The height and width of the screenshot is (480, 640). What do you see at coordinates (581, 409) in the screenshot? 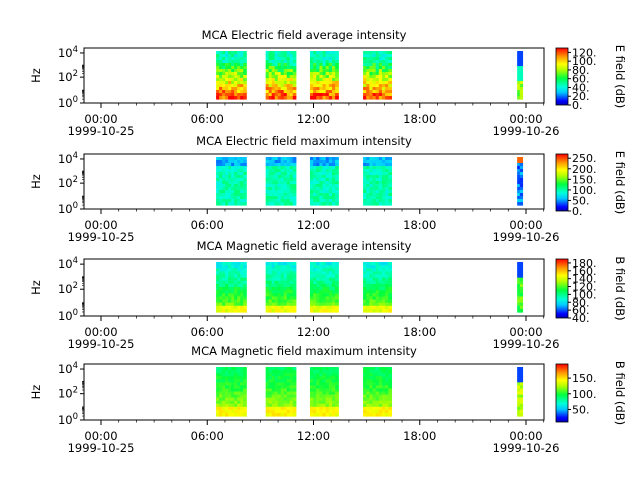
I see `colorbar-tick-label: 50.` at bounding box center [581, 409].